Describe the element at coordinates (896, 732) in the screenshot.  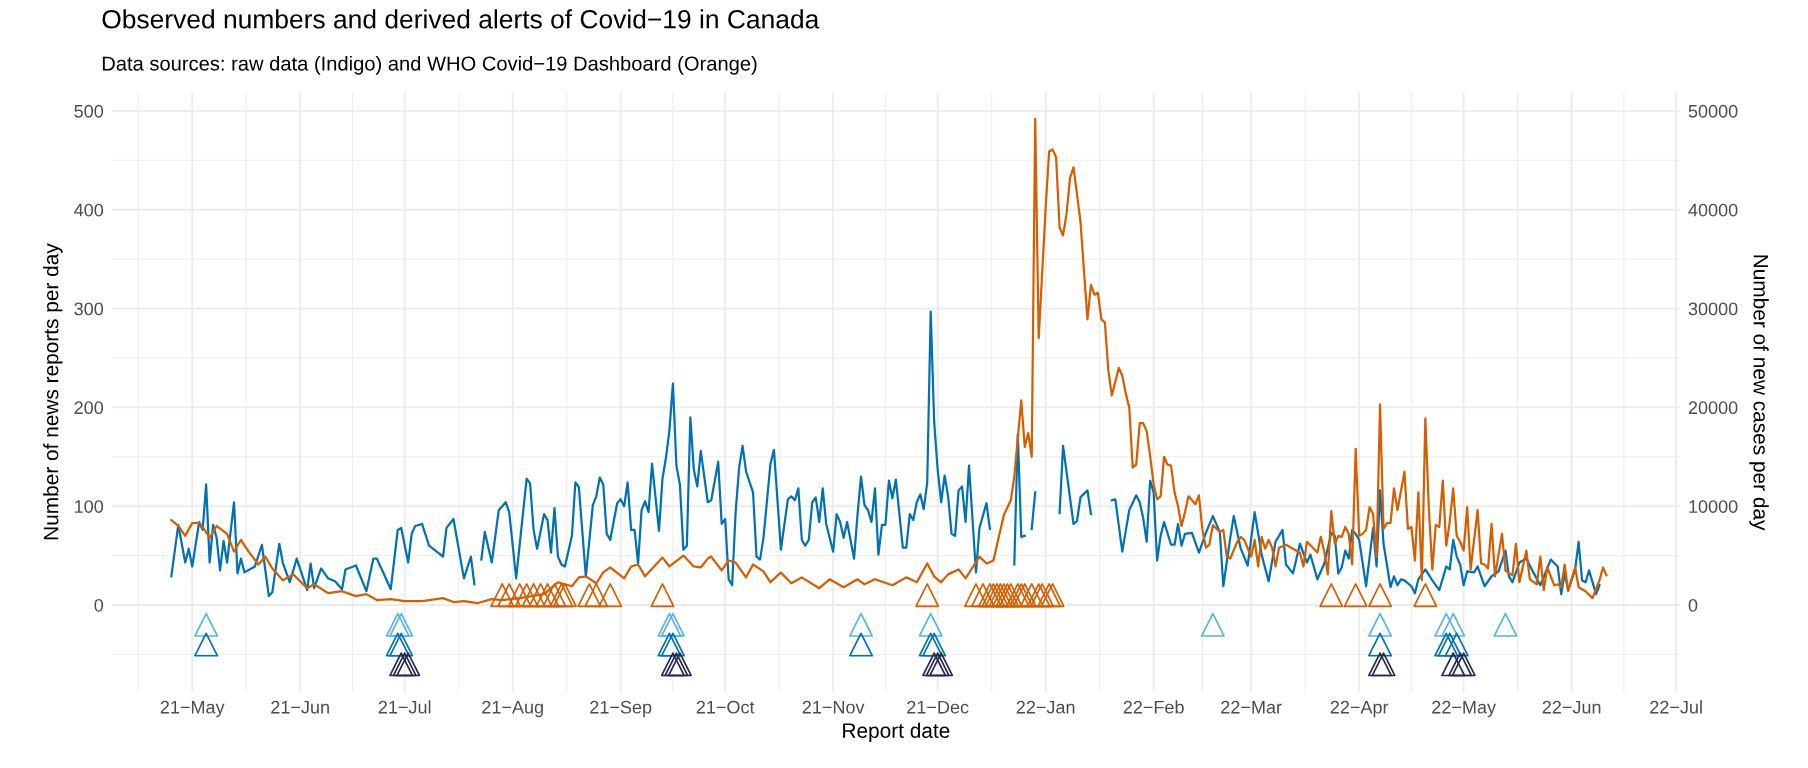
I see `x-axis-title: Report date` at that location.